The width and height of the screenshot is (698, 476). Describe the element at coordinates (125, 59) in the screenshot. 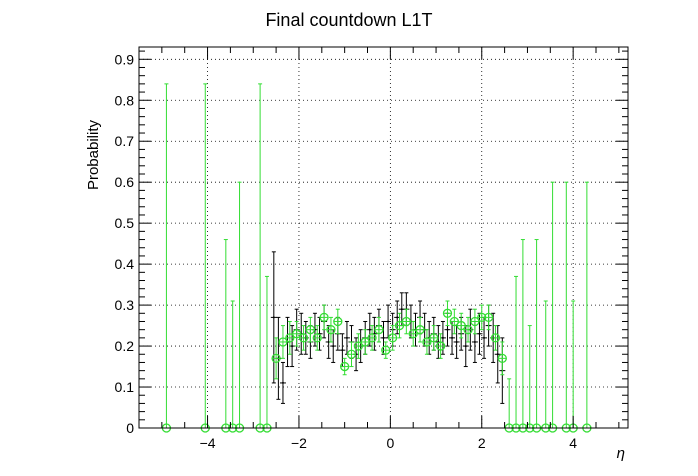

I see `y-tick-label: 0.9` at that location.